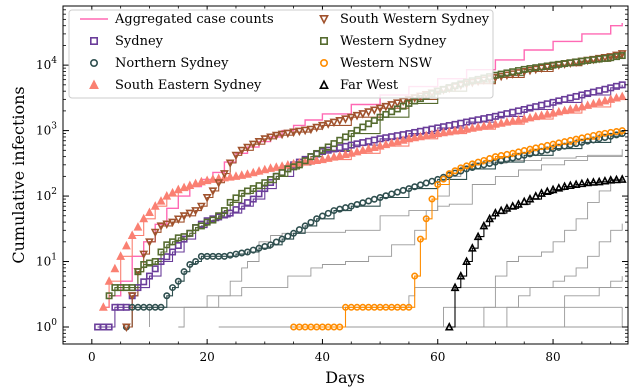  What do you see at coordinates (386, 63) in the screenshot?
I see `legend-label: Western NSW` at bounding box center [386, 63].